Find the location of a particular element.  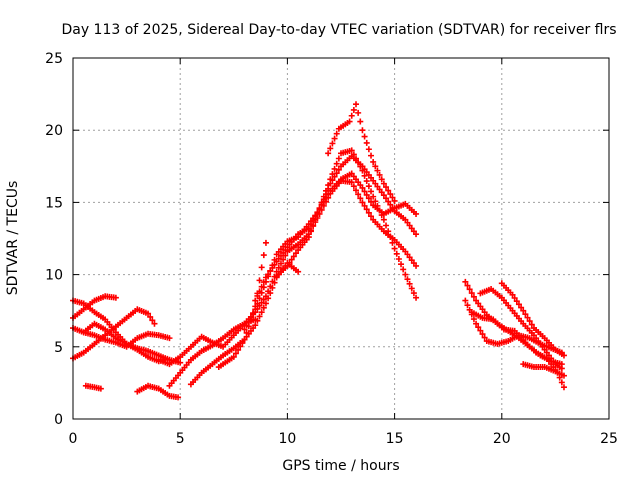

series-arc-t is located at coordinates (532, 319).